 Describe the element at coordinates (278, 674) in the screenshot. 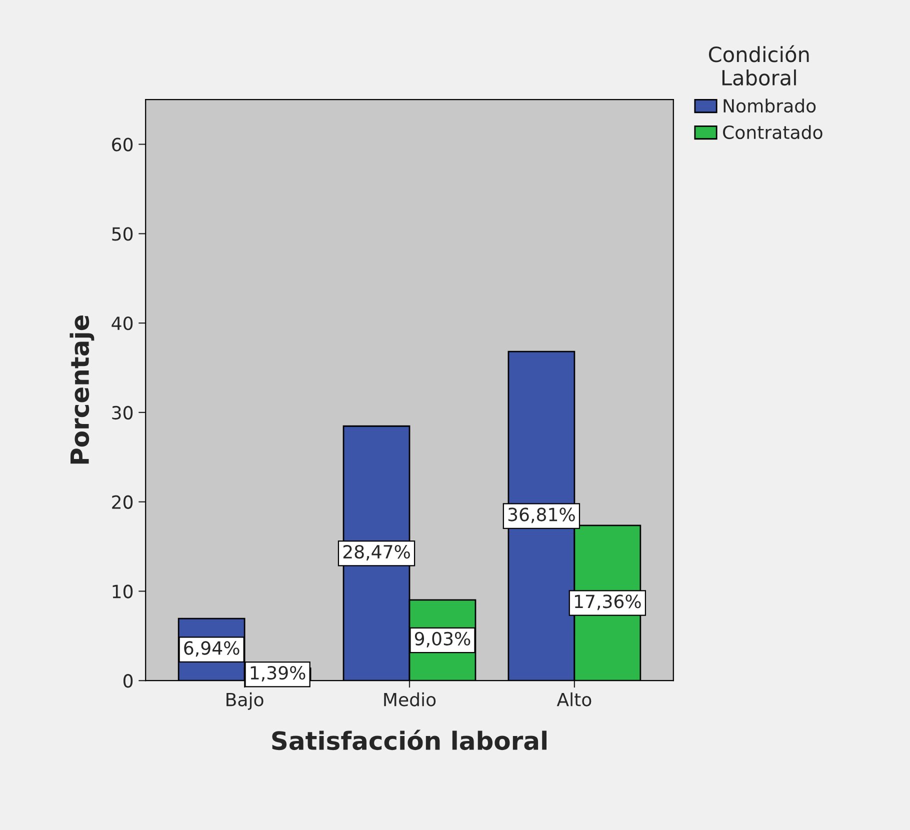

I see `data-label: 1,39%` at that location.